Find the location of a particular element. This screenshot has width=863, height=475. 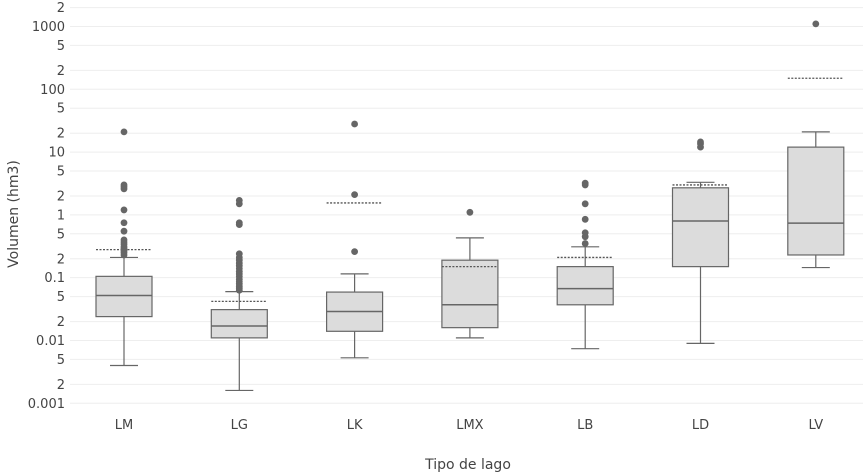

box-group-lmx is located at coordinates (470, 273).